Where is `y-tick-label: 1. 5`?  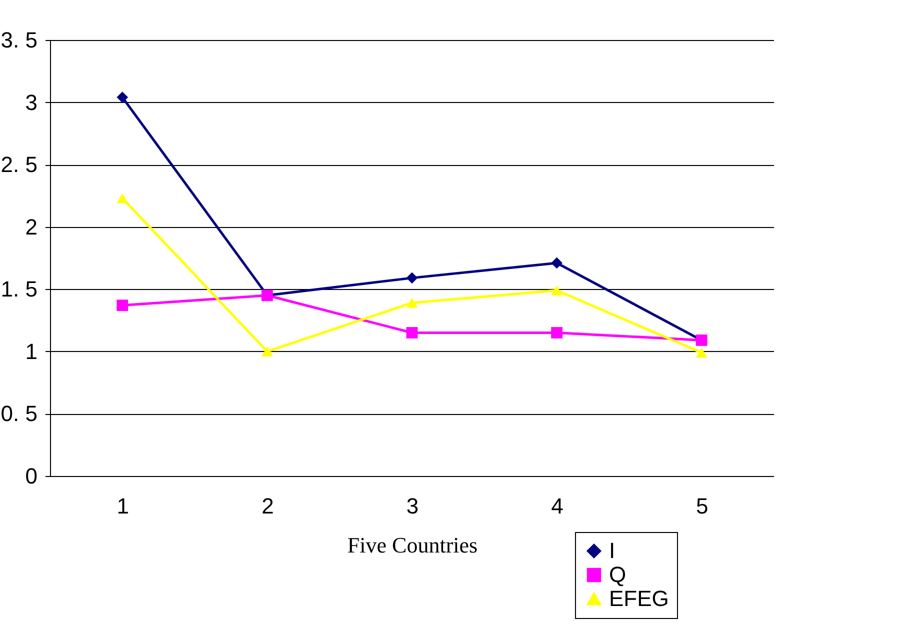
y-tick-label: 1. 5 is located at coordinates (19, 289).